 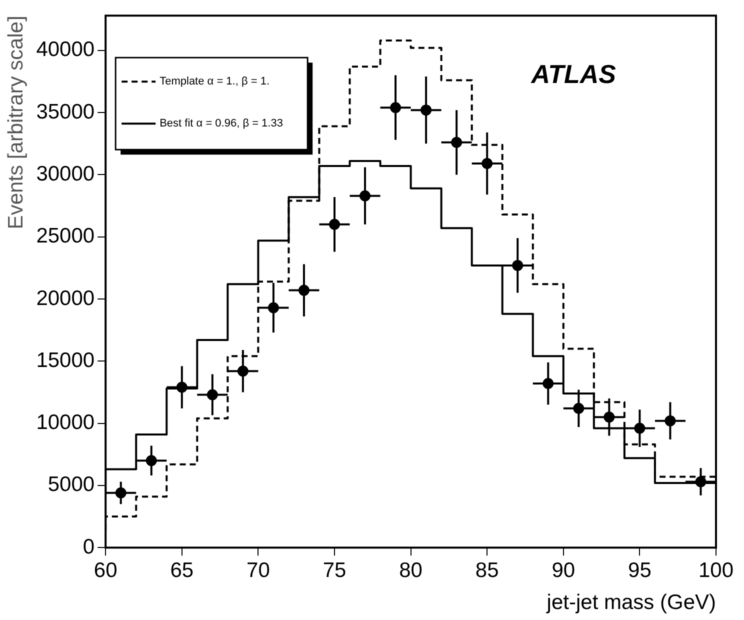 What do you see at coordinates (106, 570) in the screenshot?
I see `x-tick-label: 60` at bounding box center [106, 570].